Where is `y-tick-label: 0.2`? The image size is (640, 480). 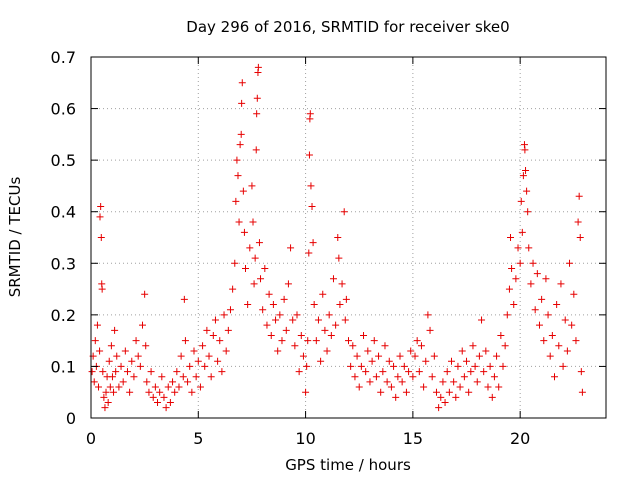
y-tick-label: 0.2 is located at coordinates (63, 315).